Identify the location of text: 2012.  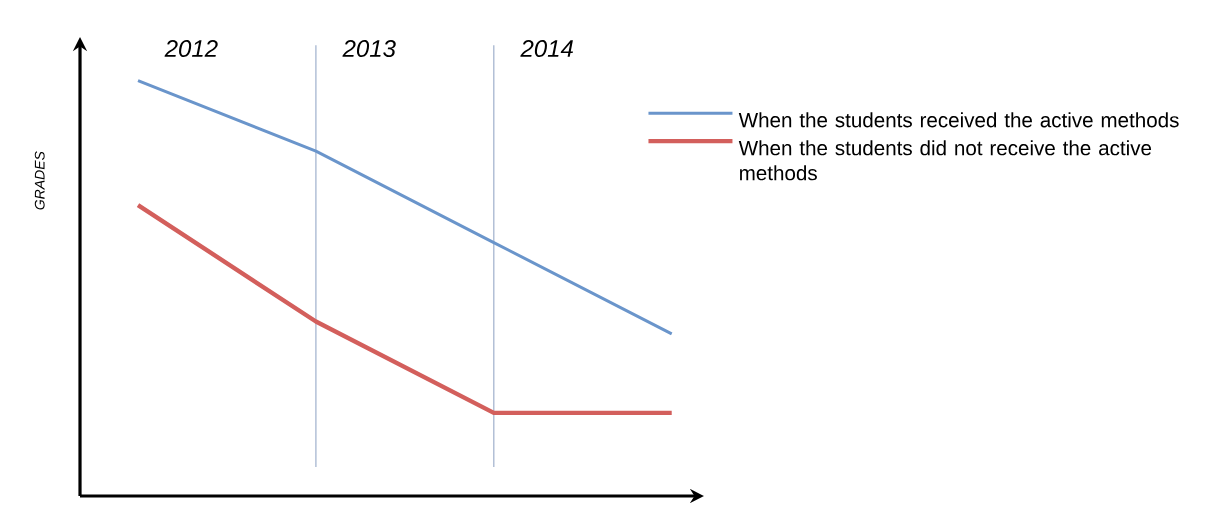
(191, 49).